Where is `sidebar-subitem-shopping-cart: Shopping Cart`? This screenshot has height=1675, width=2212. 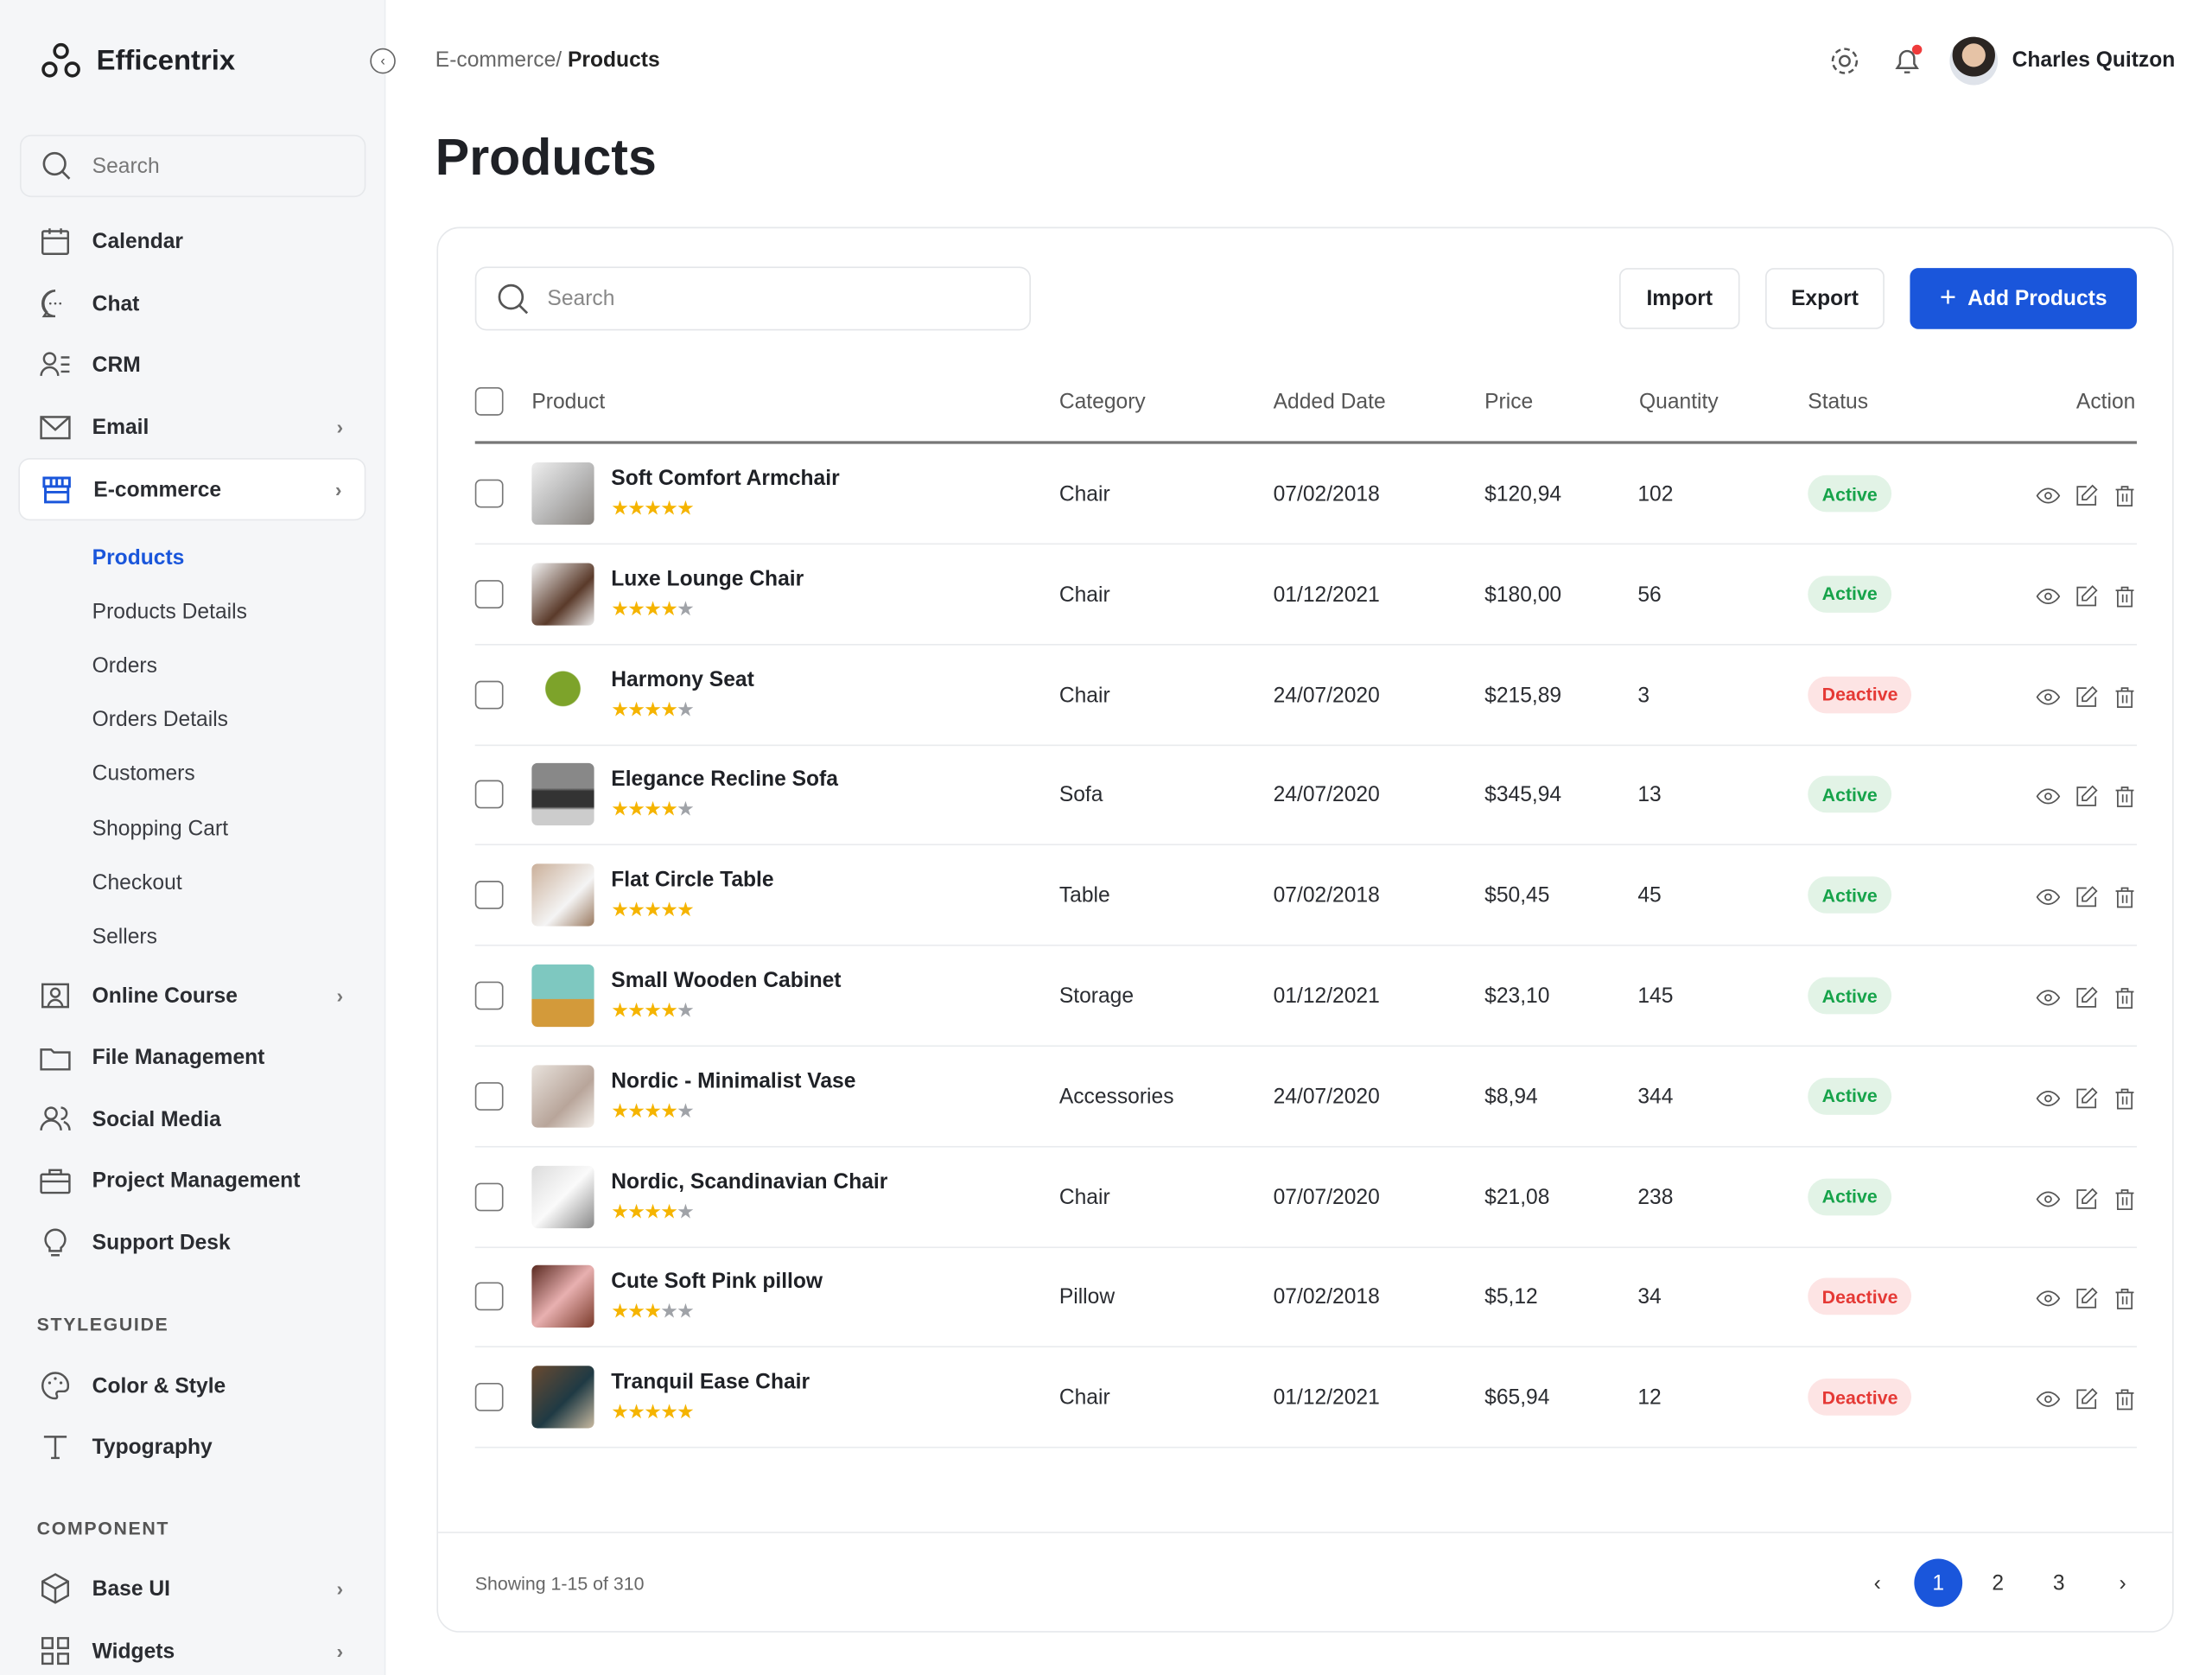
sidebar-subitem-shopping-cart: Shopping Cart is located at coordinates (160, 828).